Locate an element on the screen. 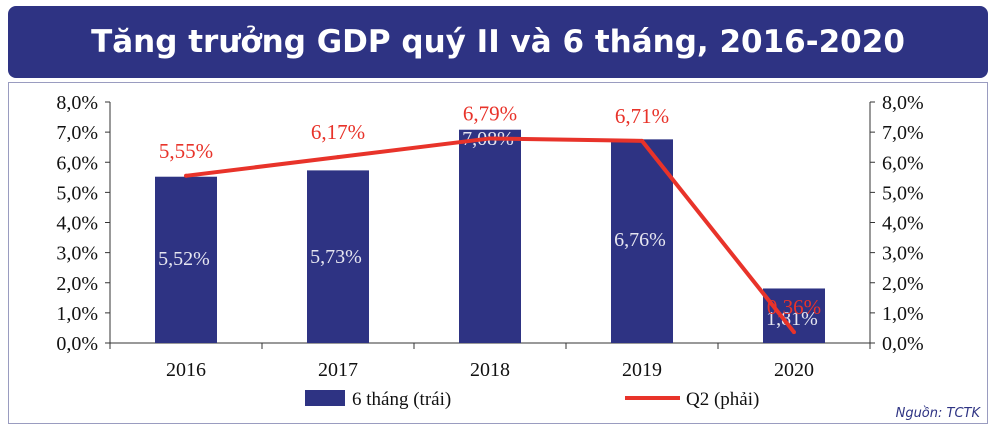 The width and height of the screenshot is (996, 431). left-tick-label: 8,0% is located at coordinates (77, 103).